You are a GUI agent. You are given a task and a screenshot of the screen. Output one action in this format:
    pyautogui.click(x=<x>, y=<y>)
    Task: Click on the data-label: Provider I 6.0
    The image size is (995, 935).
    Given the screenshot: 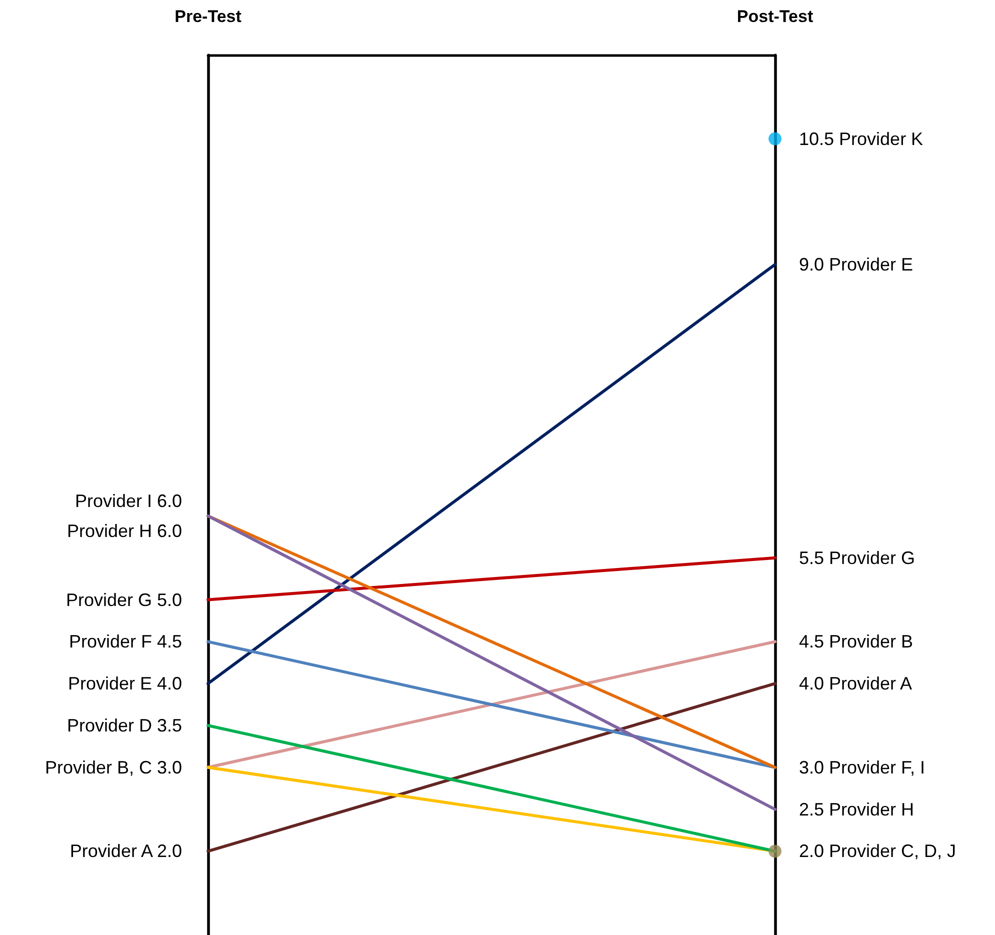 What is the action you would take?
    pyautogui.click(x=128, y=500)
    